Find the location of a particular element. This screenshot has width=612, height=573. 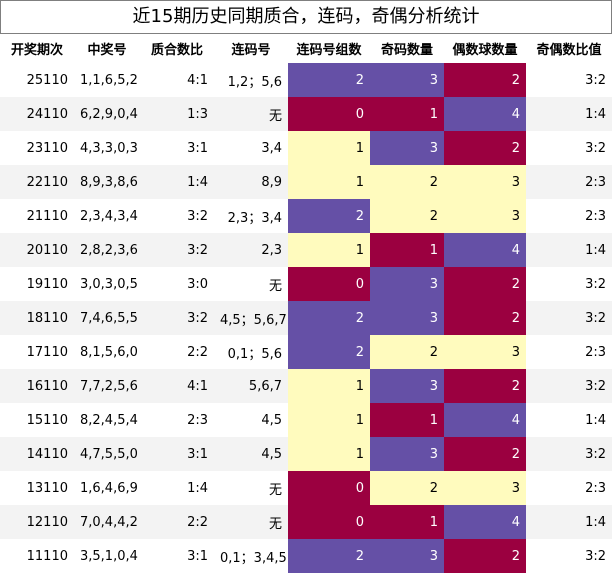

header-prime-ratio: 质合数比 is located at coordinates (177, 48).